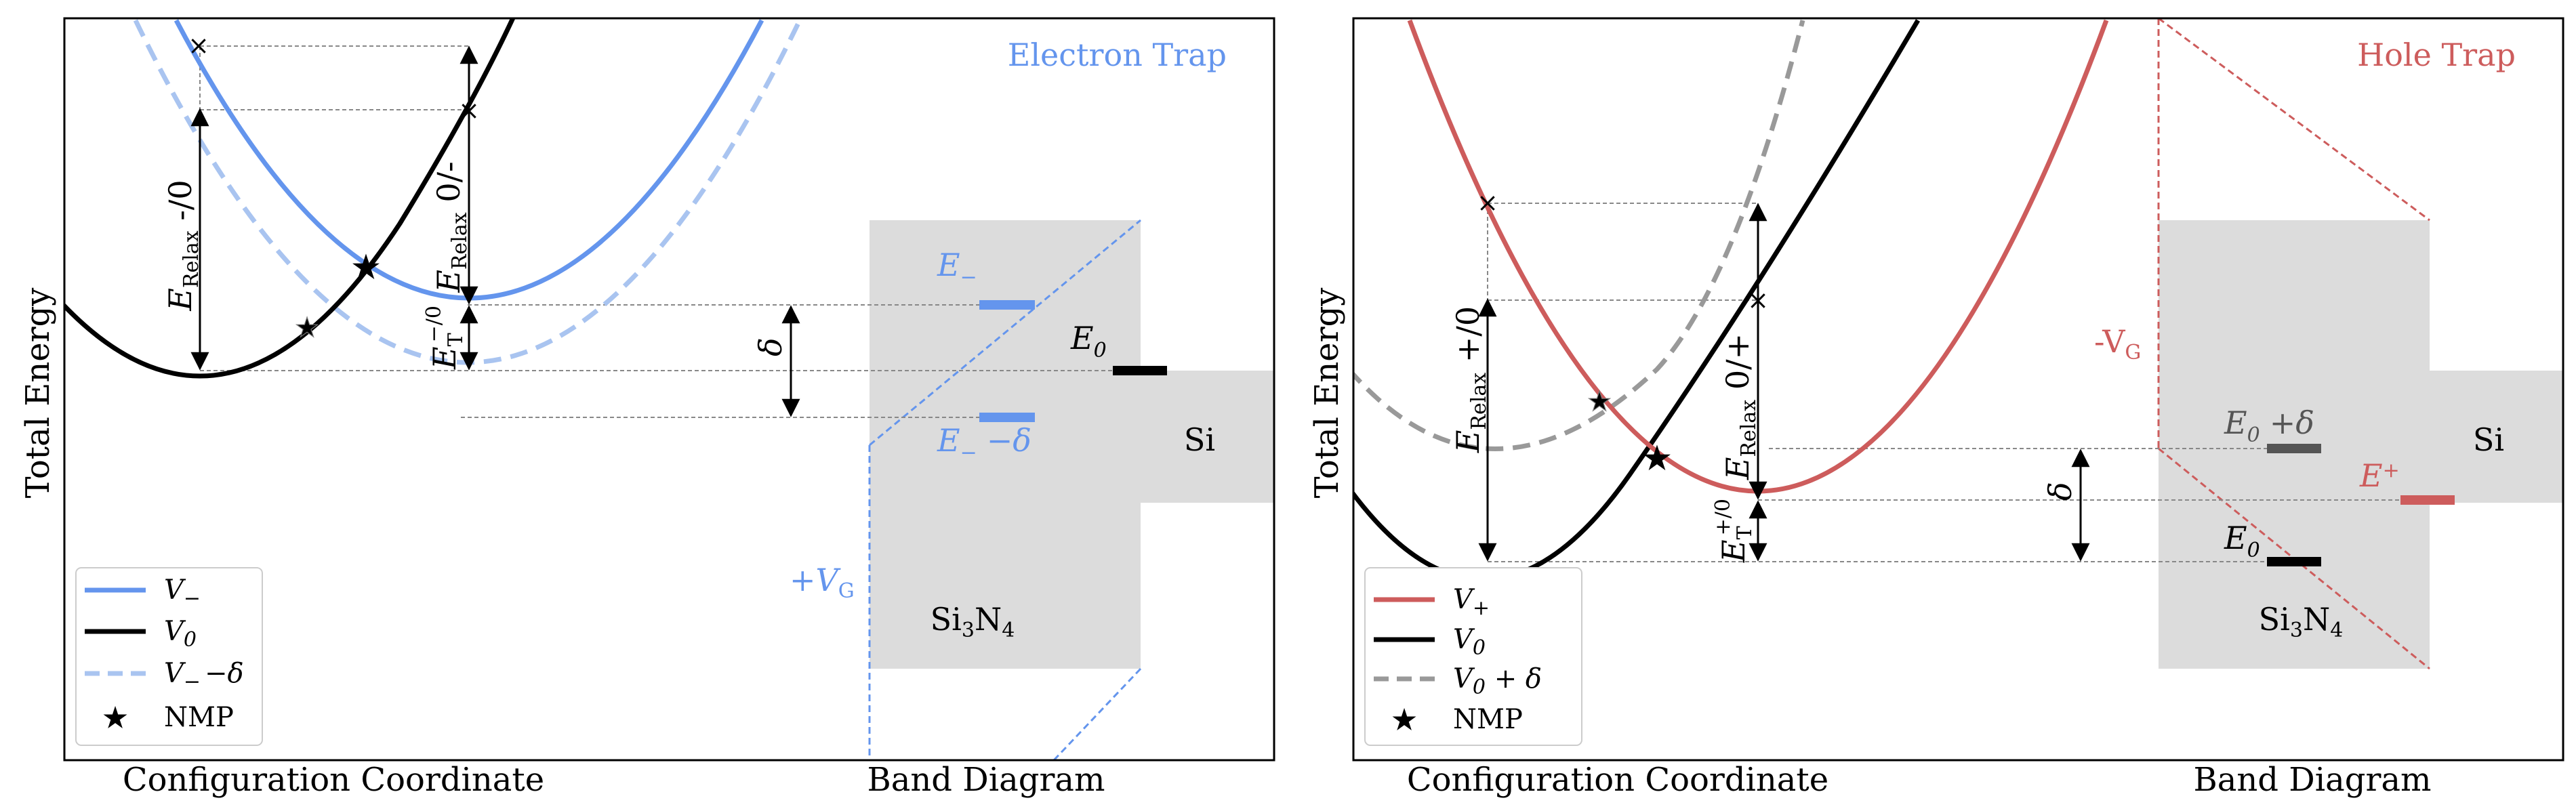 The image size is (2576, 811). I want to click on left-label-e-minus: E−, so click(957, 268).